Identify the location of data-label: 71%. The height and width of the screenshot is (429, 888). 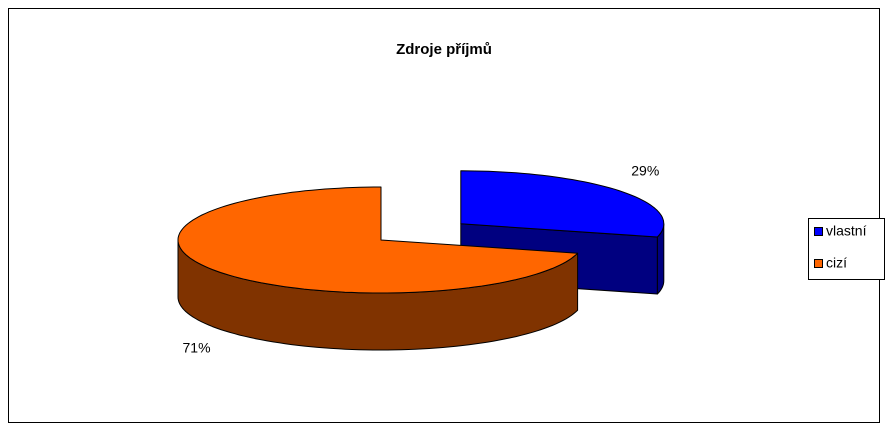
(197, 348).